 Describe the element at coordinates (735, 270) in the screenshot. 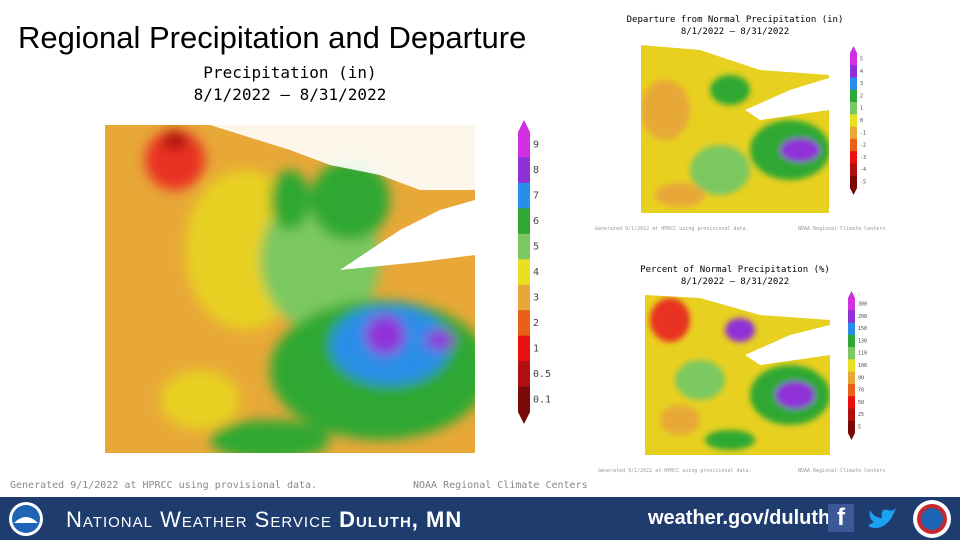

I see `map-title-text: Percent of Normal Precipitation (%)` at that location.